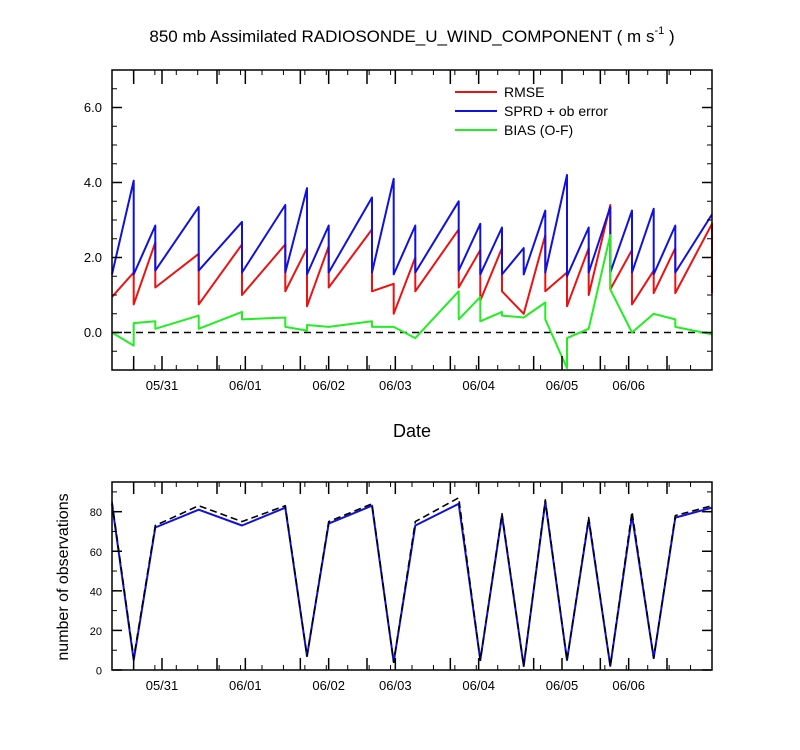 The image size is (800, 750). I want to click on y-tick-label: 80, so click(96, 513).